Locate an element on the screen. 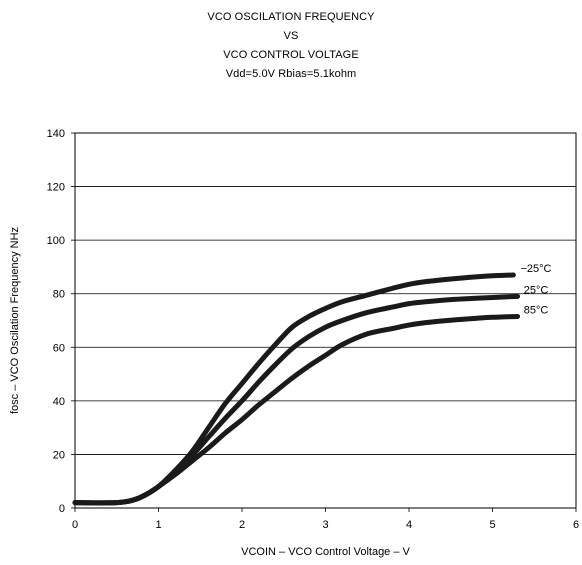 The image size is (582, 565). x-tick-label: 2 is located at coordinates (242, 525).